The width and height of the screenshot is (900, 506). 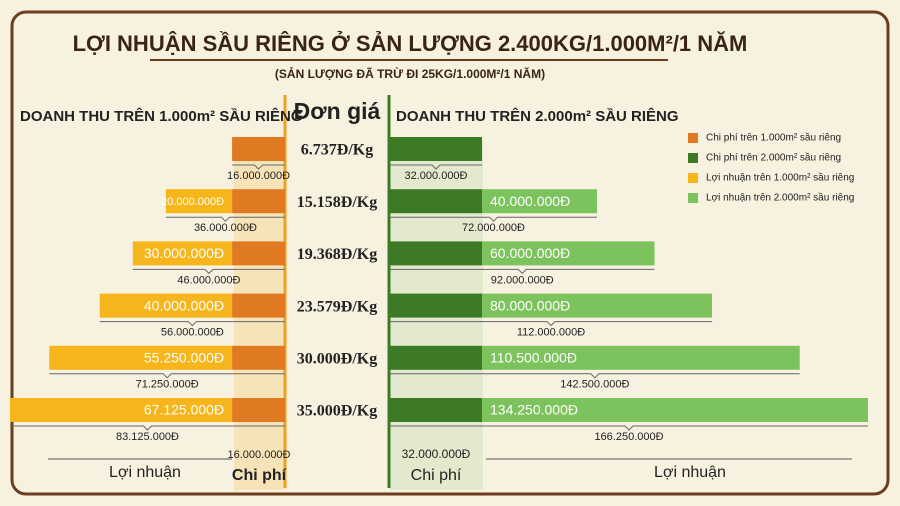 What do you see at coordinates (780, 198) in the screenshot?
I see `legend-label: Lợi nhuận trên 2.000m² sầu riêng` at bounding box center [780, 198].